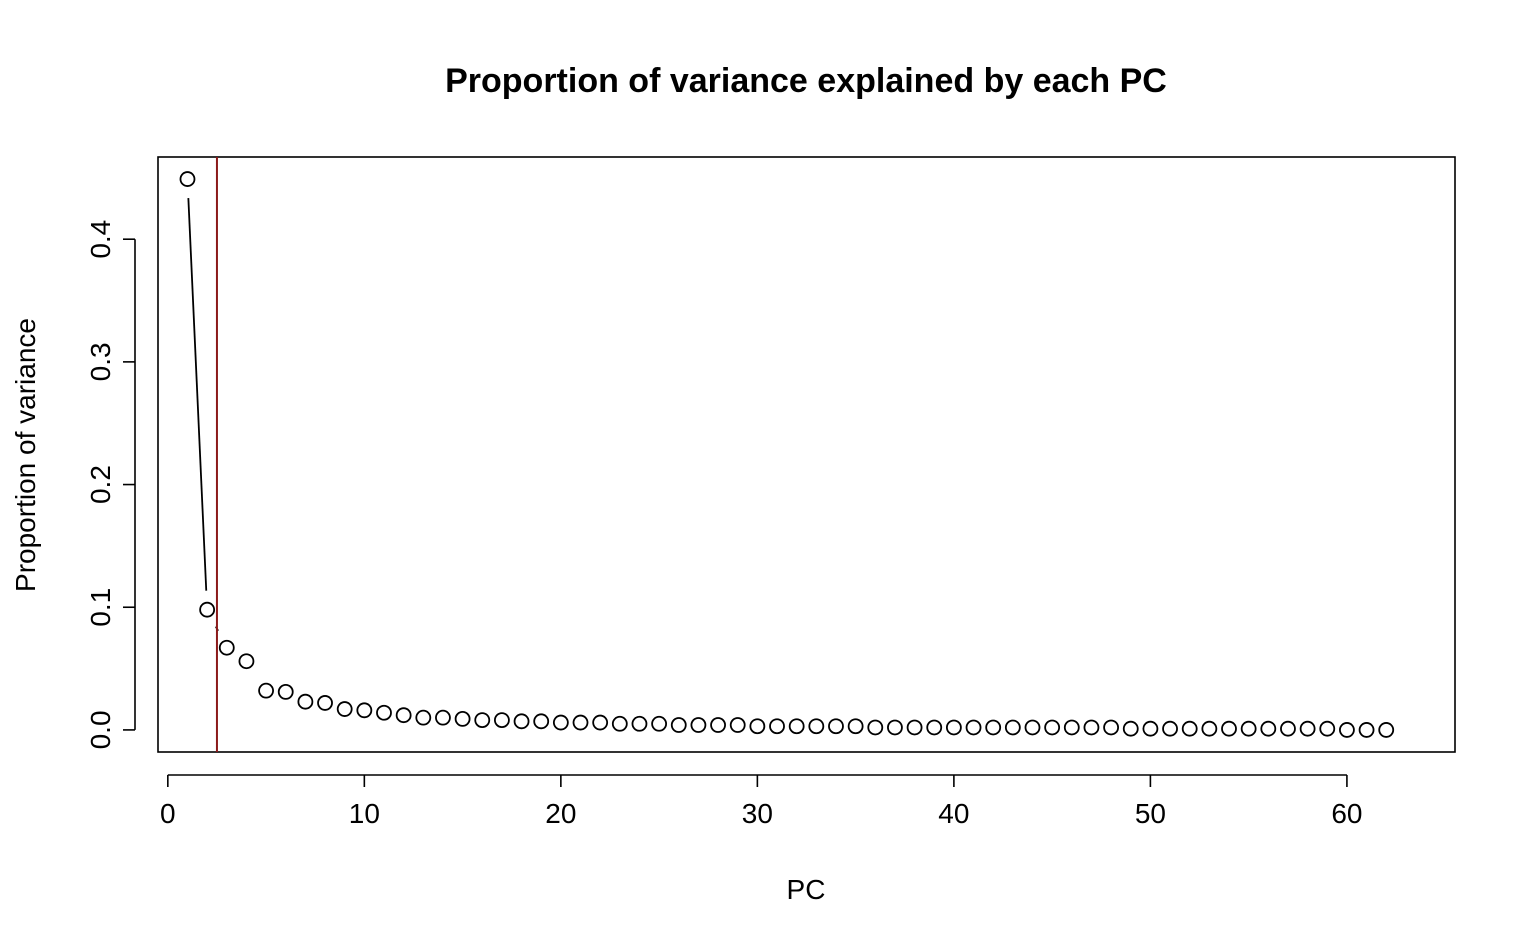  Describe the element at coordinates (25, 455) in the screenshot. I see `y-axis-label: Proportion of variance` at that location.